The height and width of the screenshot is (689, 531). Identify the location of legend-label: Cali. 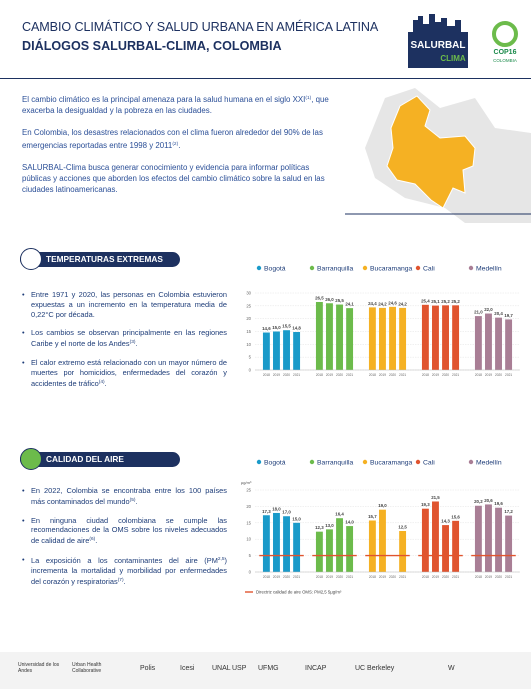
(429, 462).